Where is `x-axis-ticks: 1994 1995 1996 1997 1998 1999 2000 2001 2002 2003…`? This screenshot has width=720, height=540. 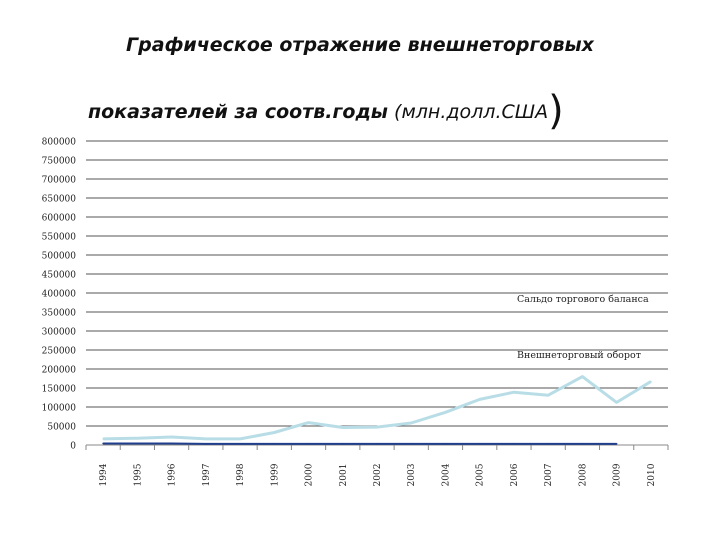
x-axis-ticks: 1994 1995 1996 1997 1998 1999 2000 2001 2002 2003… is located at coordinates (377, 466).